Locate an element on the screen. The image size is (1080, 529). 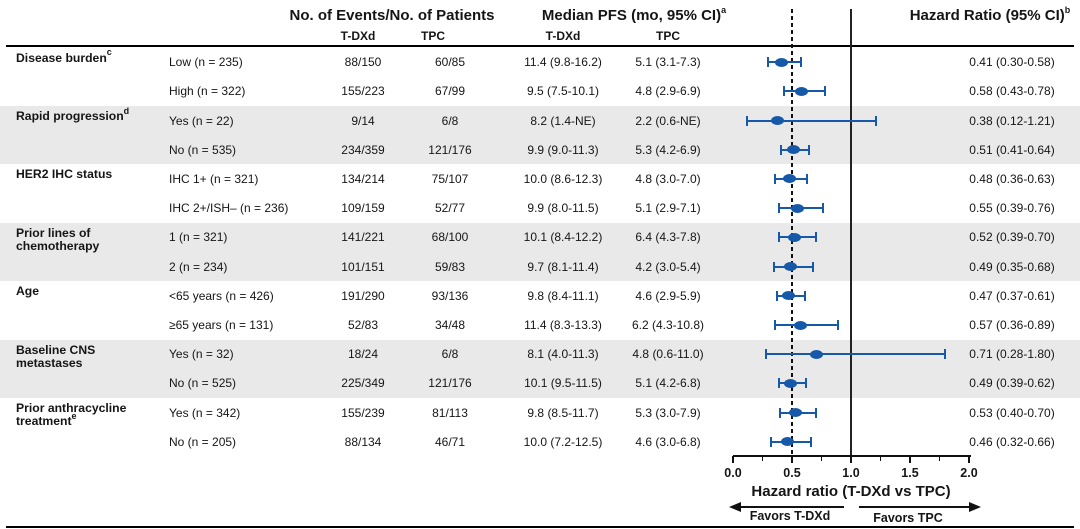
subheader-events-tpc: TPC is located at coordinates (433, 36).